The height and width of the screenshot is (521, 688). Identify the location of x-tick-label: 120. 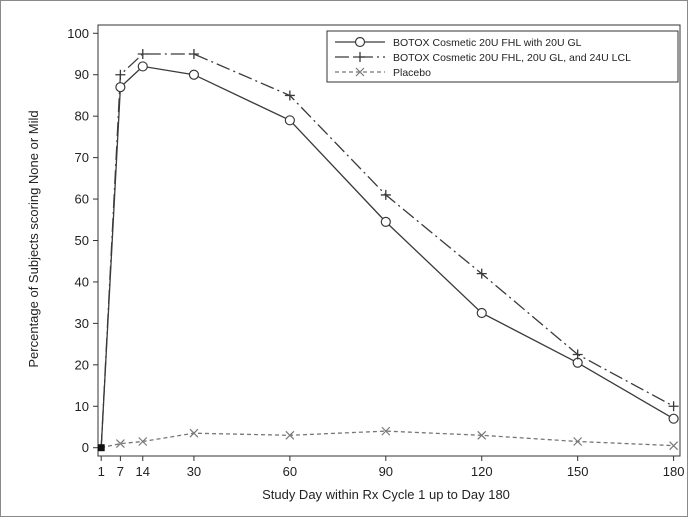
(482, 471).